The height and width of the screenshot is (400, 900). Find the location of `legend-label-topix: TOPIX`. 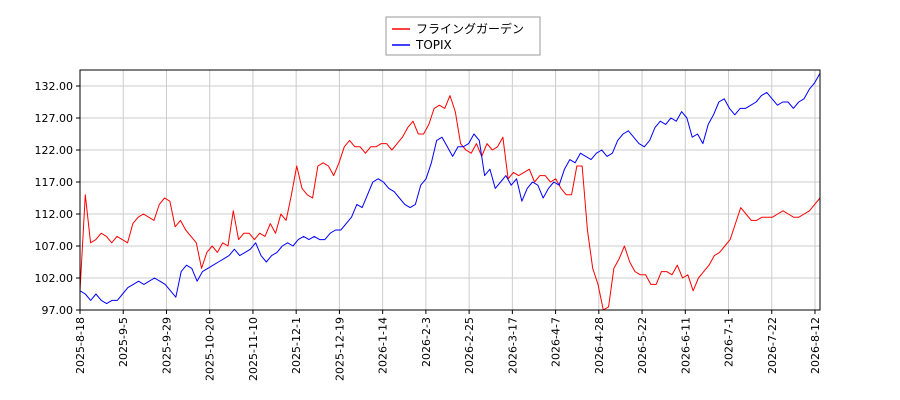

legend-label-topix: TOPIX is located at coordinates (433, 45).